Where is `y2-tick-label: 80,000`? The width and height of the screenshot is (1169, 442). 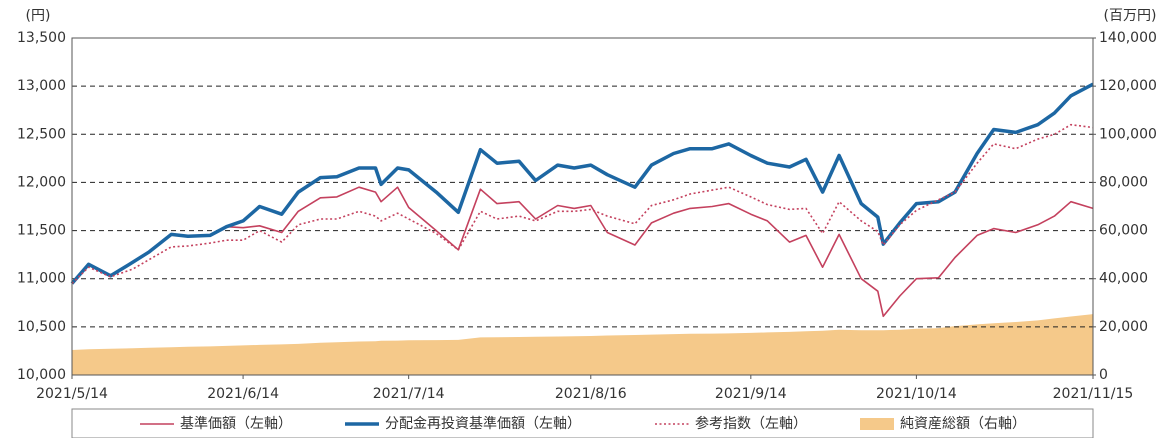
y2-tick-label: 80,000 is located at coordinates (1123, 182).